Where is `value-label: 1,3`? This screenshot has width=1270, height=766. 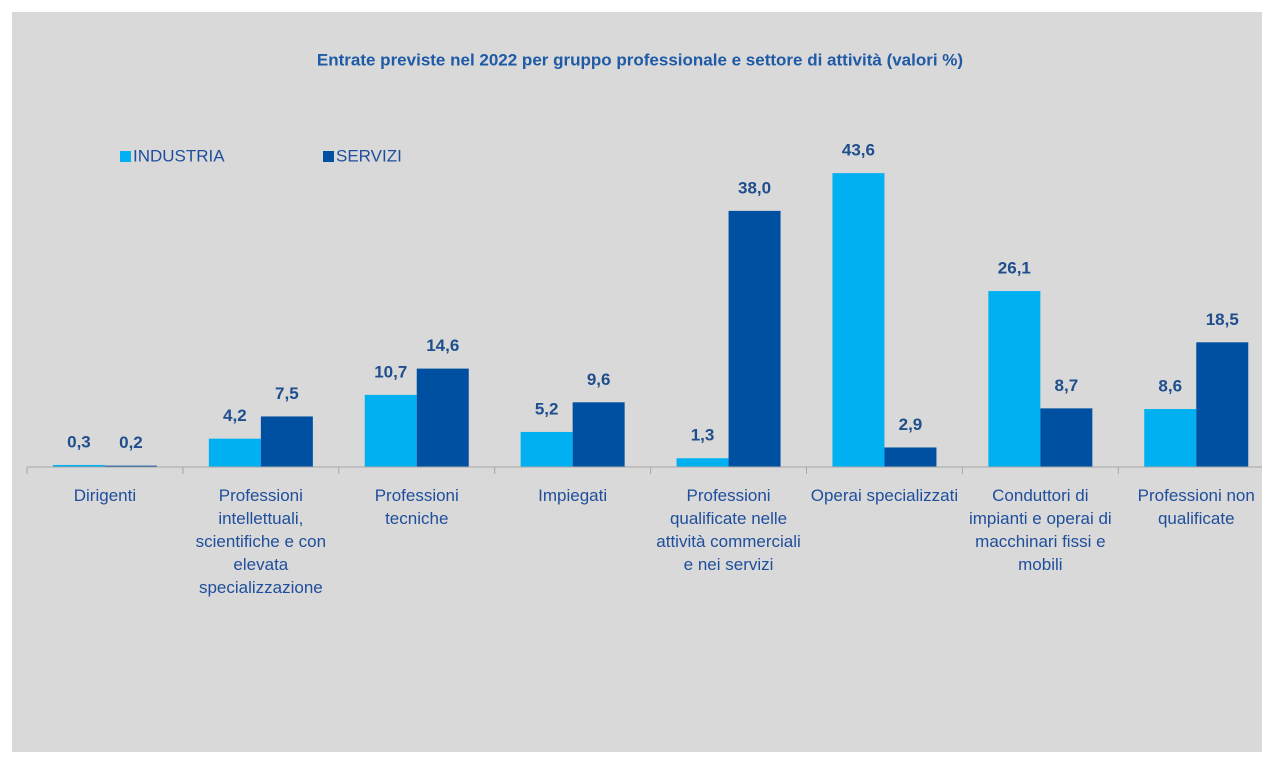
value-label: 1,3 is located at coordinates (703, 435).